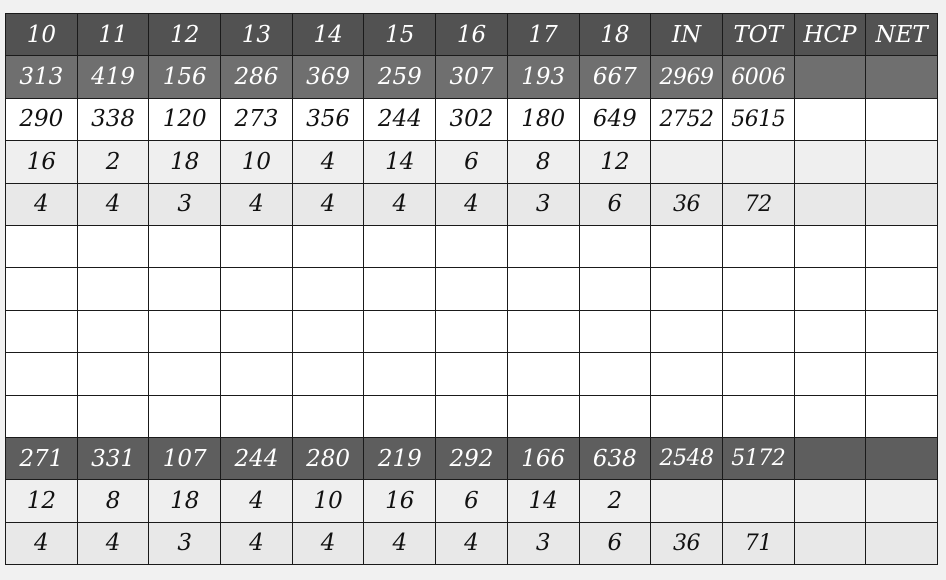 The height and width of the screenshot is (580, 946). What do you see at coordinates (758, 543) in the screenshot?
I see `par-women-cell: 71` at bounding box center [758, 543].